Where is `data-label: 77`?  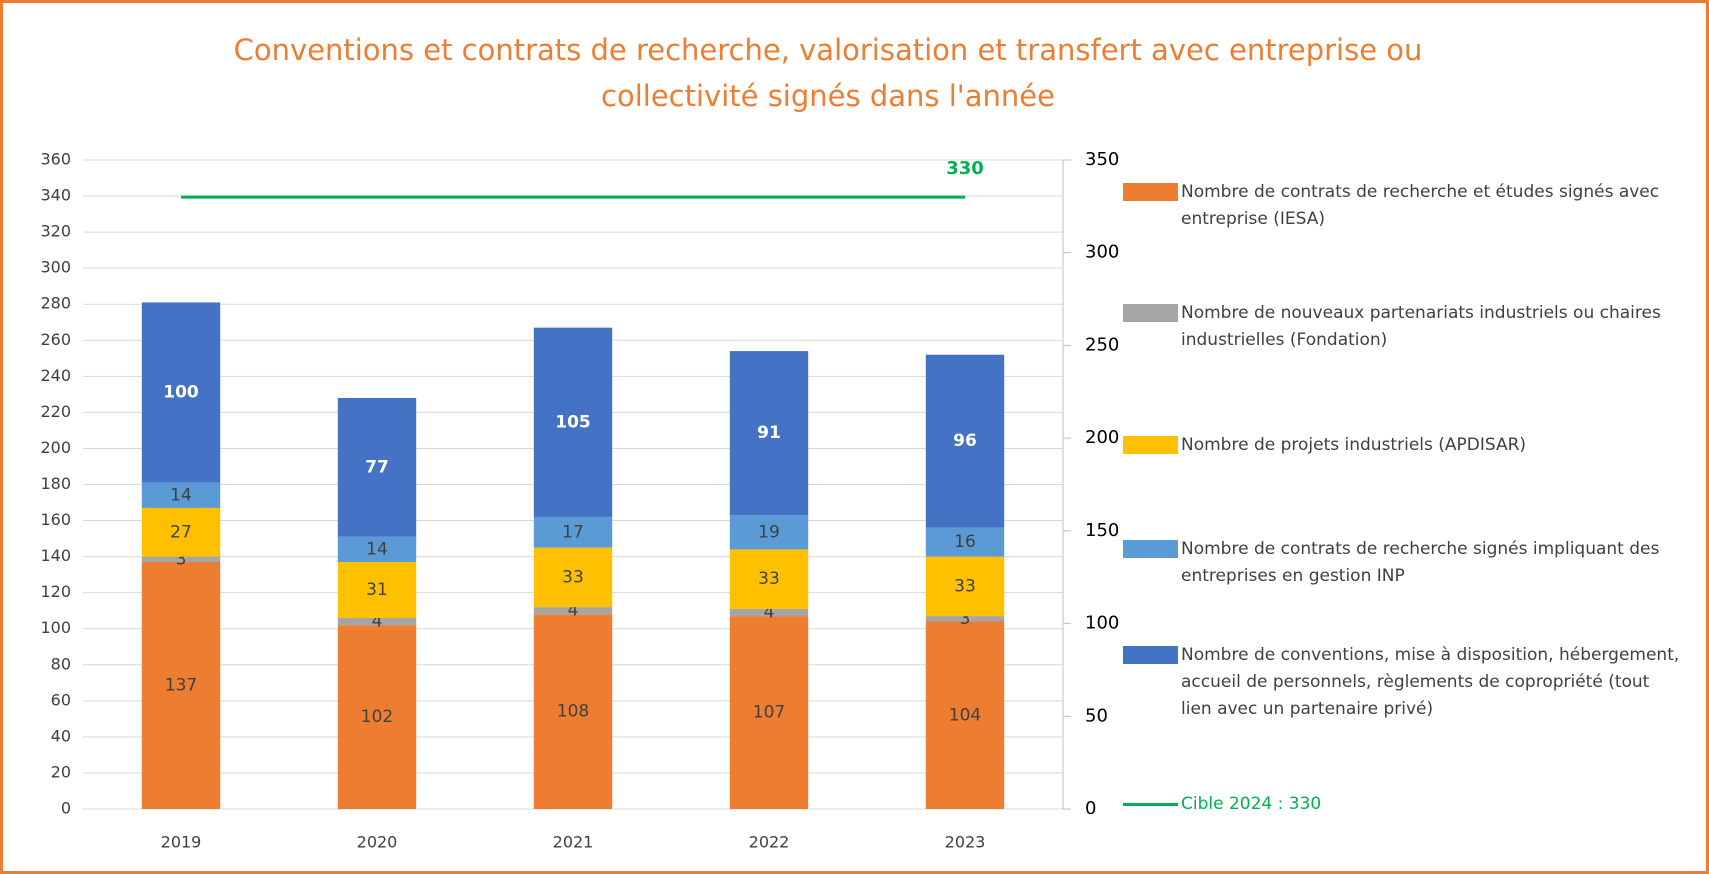 data-label: 77 is located at coordinates (377, 467).